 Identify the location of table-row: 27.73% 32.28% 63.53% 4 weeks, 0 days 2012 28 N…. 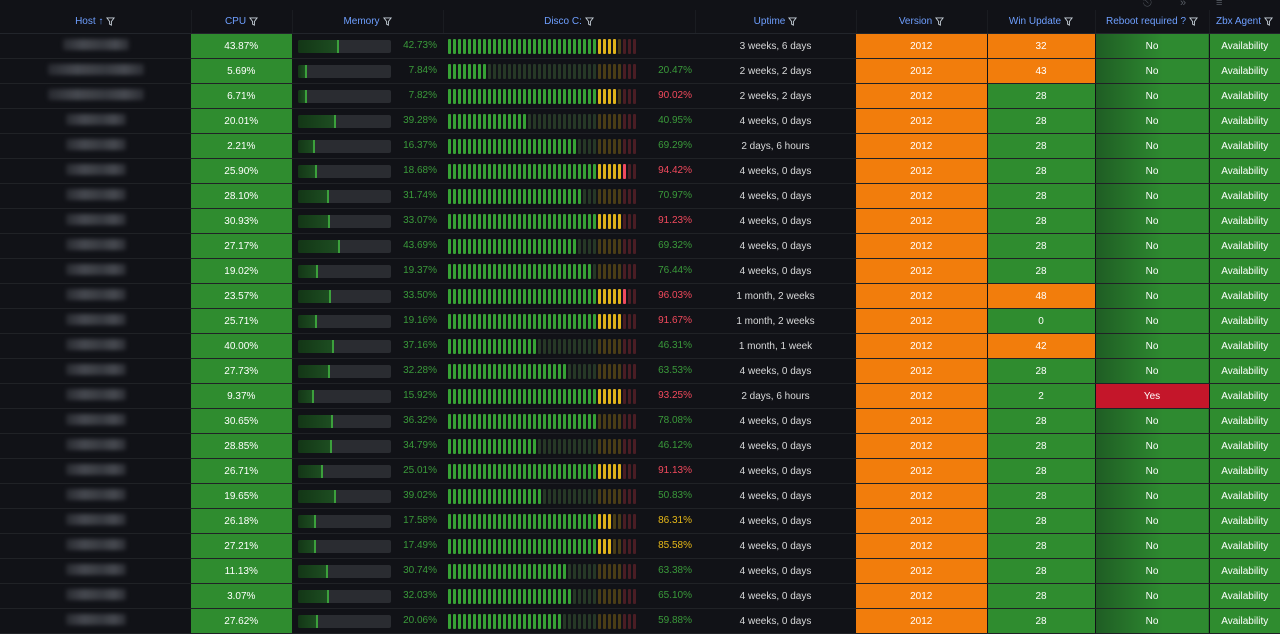
(640, 371).